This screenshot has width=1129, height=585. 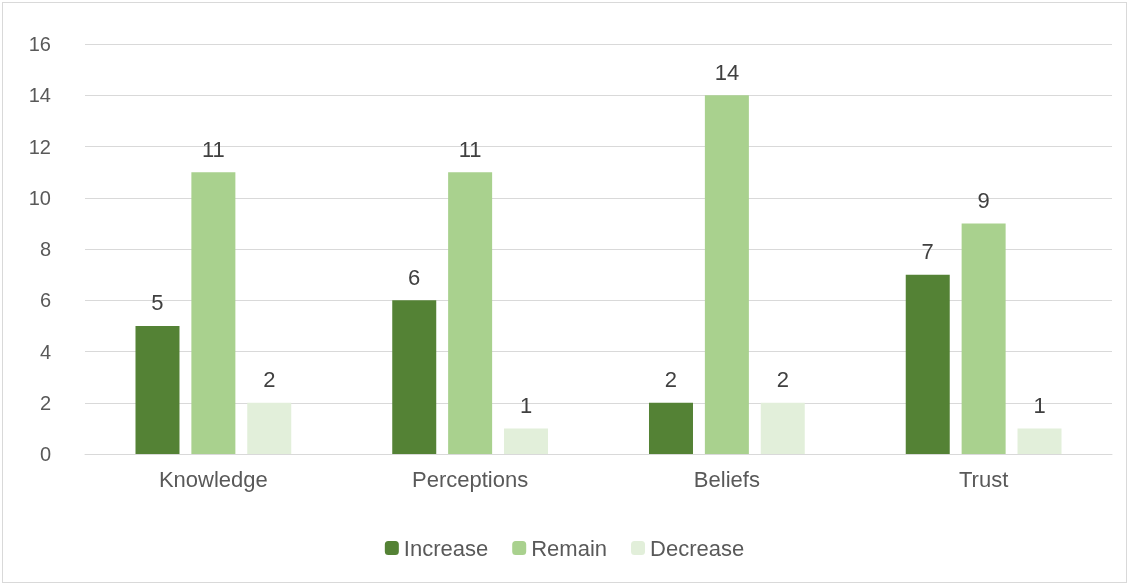 I want to click on data-label: 5, so click(x=157, y=303).